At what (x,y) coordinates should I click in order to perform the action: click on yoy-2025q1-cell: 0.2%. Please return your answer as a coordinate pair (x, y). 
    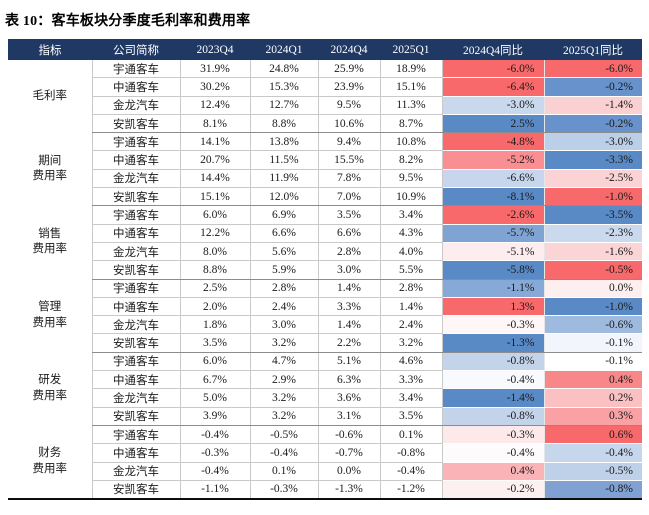
    Looking at the image, I should click on (592, 398).